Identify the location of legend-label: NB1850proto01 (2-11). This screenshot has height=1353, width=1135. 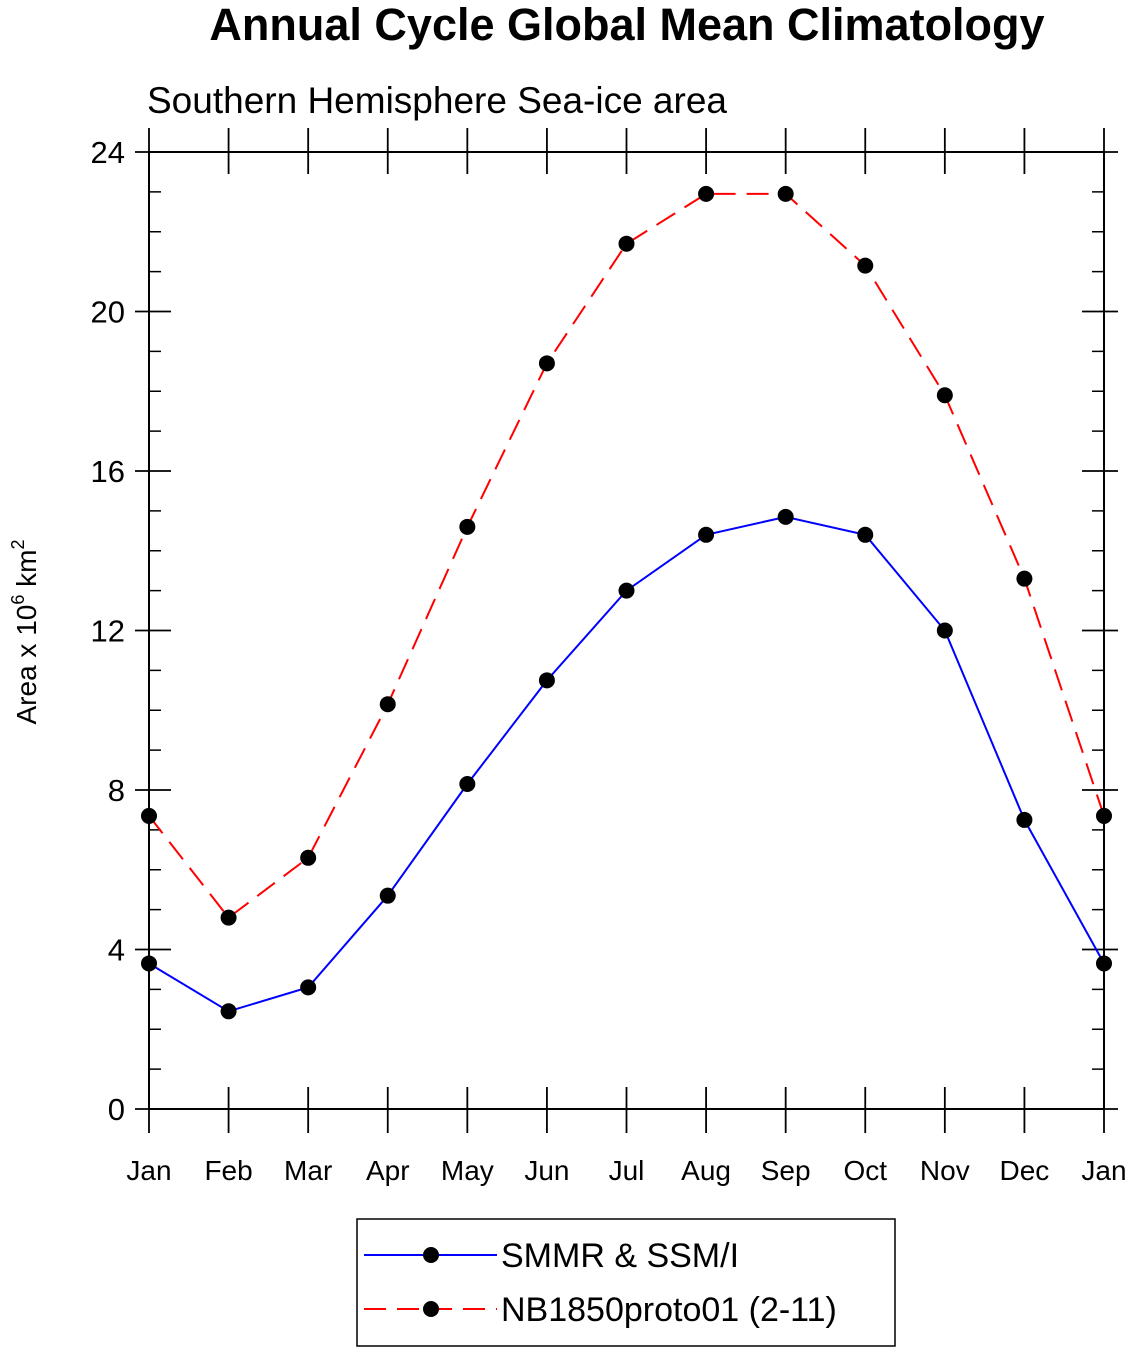
(669, 1310).